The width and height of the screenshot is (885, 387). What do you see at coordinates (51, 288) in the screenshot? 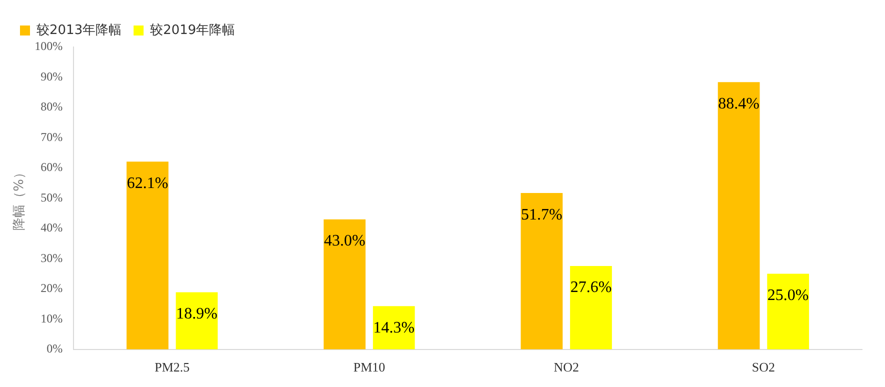
I see `y-tick-label: 20%` at bounding box center [51, 288].